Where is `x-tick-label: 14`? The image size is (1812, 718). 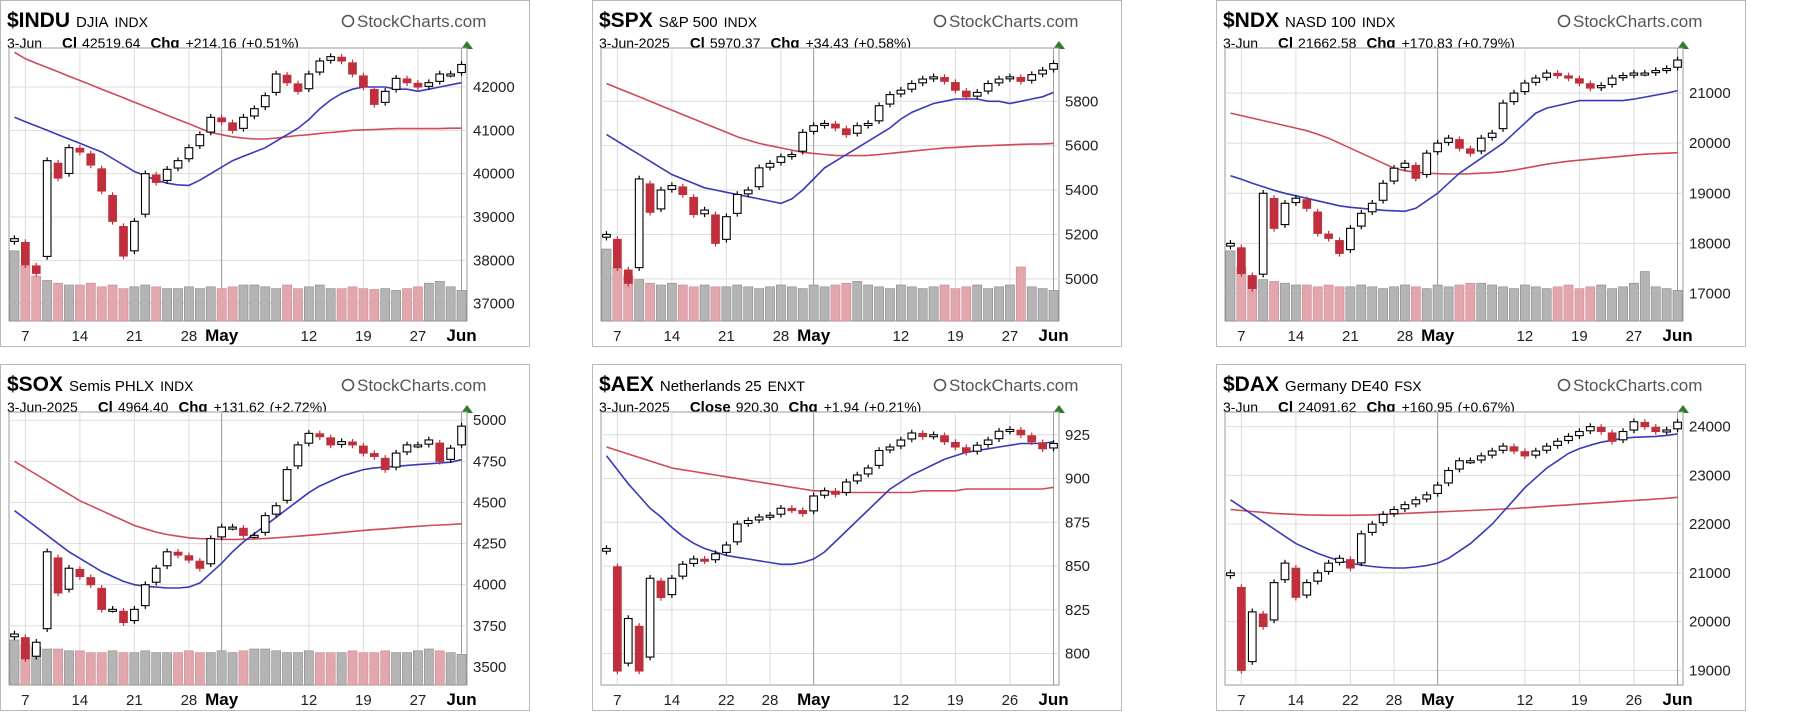 x-tick-label: 14 is located at coordinates (80, 336).